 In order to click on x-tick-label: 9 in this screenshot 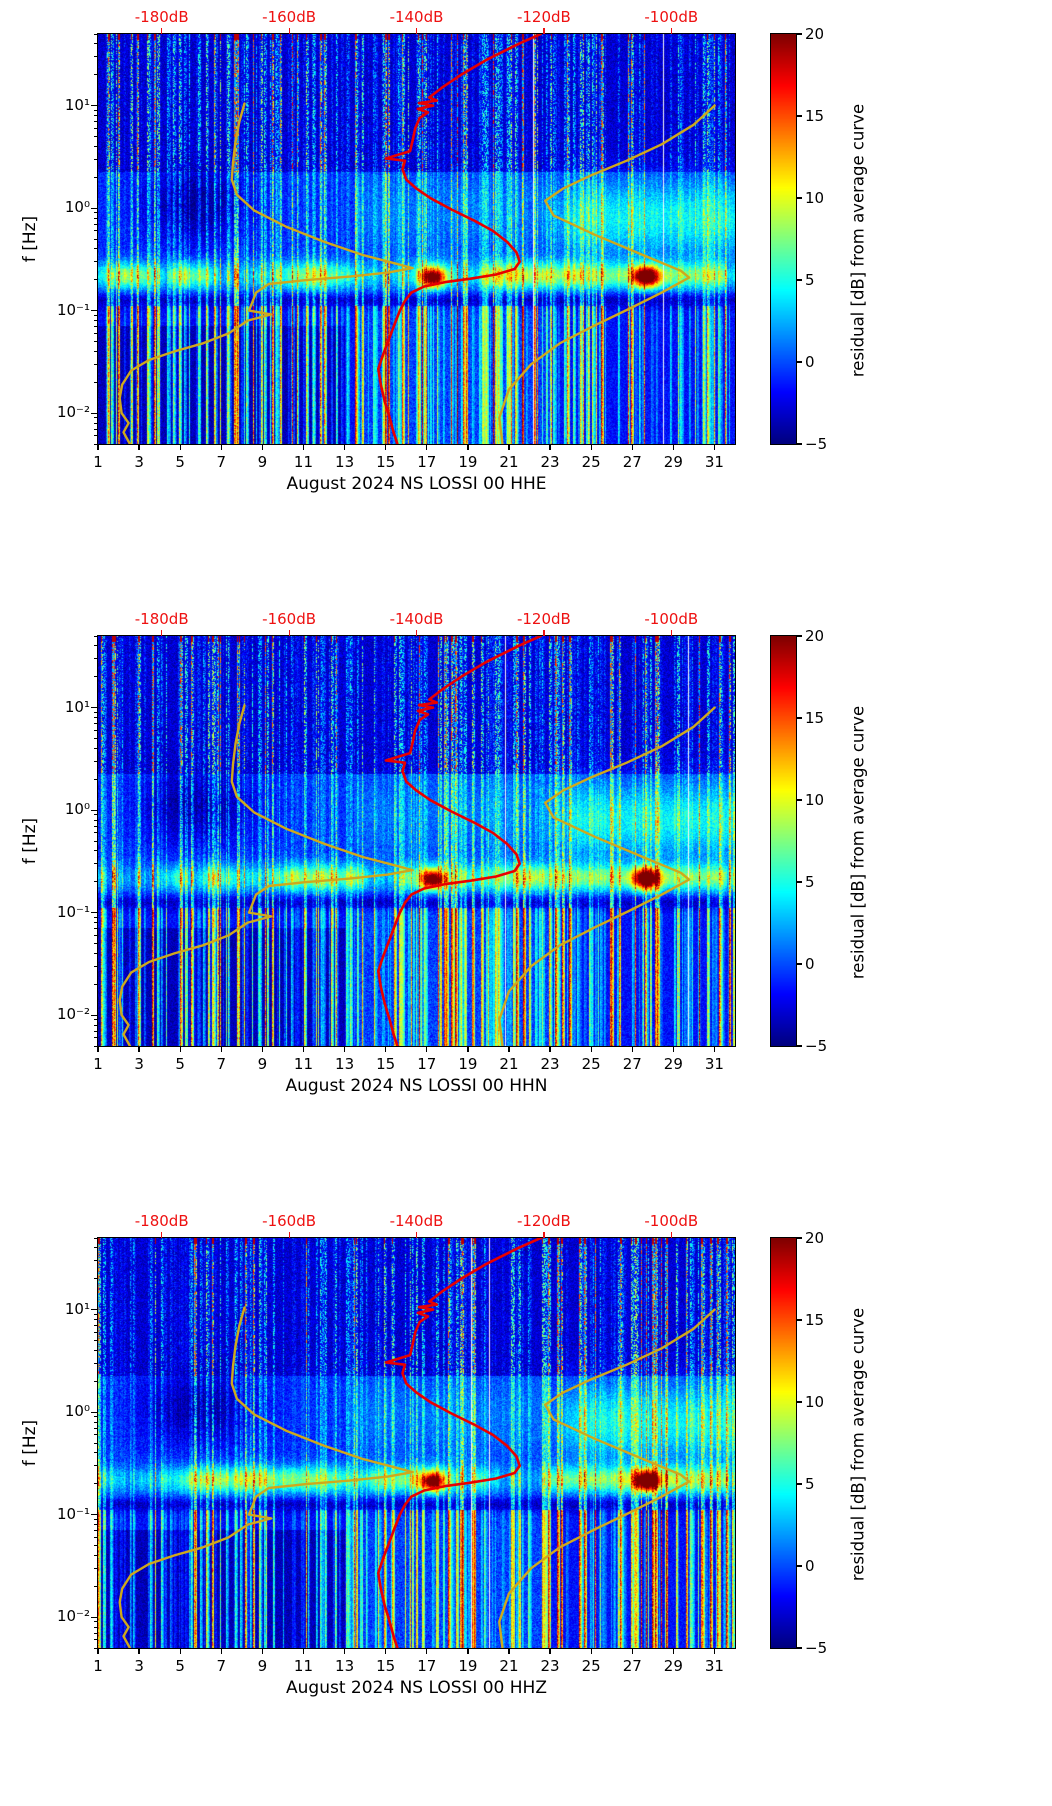, I will do `click(262, 1666)`.